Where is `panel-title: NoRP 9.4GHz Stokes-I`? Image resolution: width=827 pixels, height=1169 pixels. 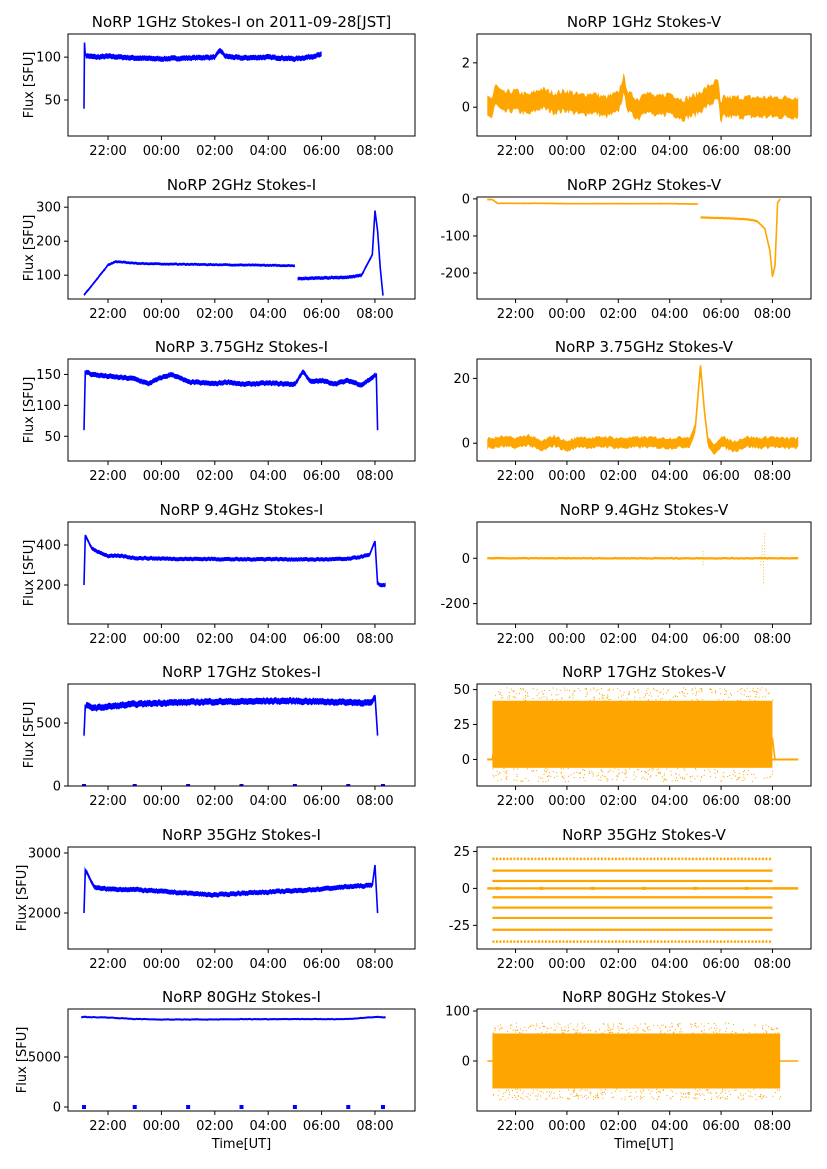 panel-title: NoRP 9.4GHz Stokes-I is located at coordinates (242, 510).